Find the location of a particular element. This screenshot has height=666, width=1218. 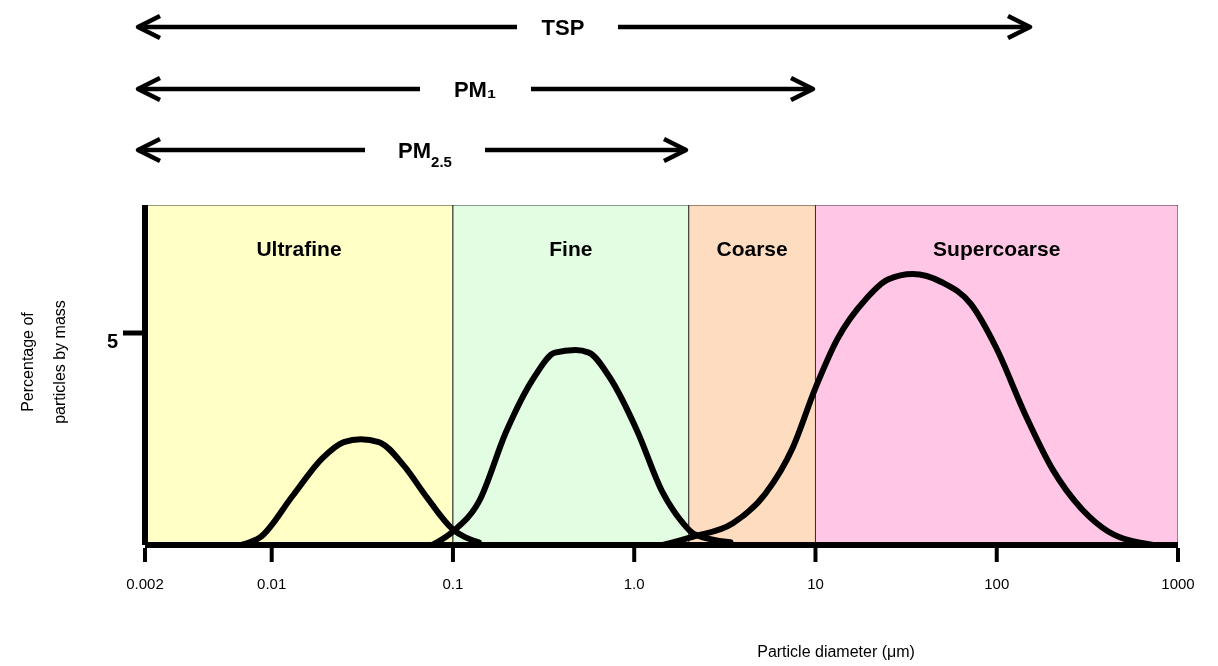

text: TSP is located at coordinates (563, 27).